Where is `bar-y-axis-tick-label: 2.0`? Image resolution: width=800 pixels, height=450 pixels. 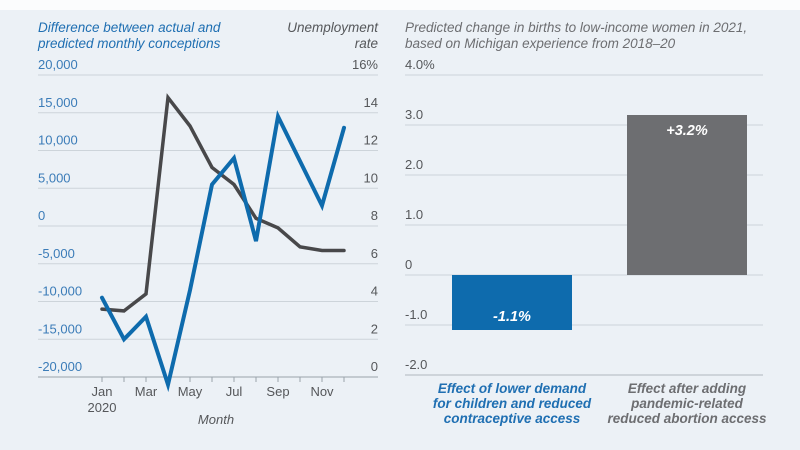
bar-y-axis-tick-label: 2.0 is located at coordinates (414, 164).